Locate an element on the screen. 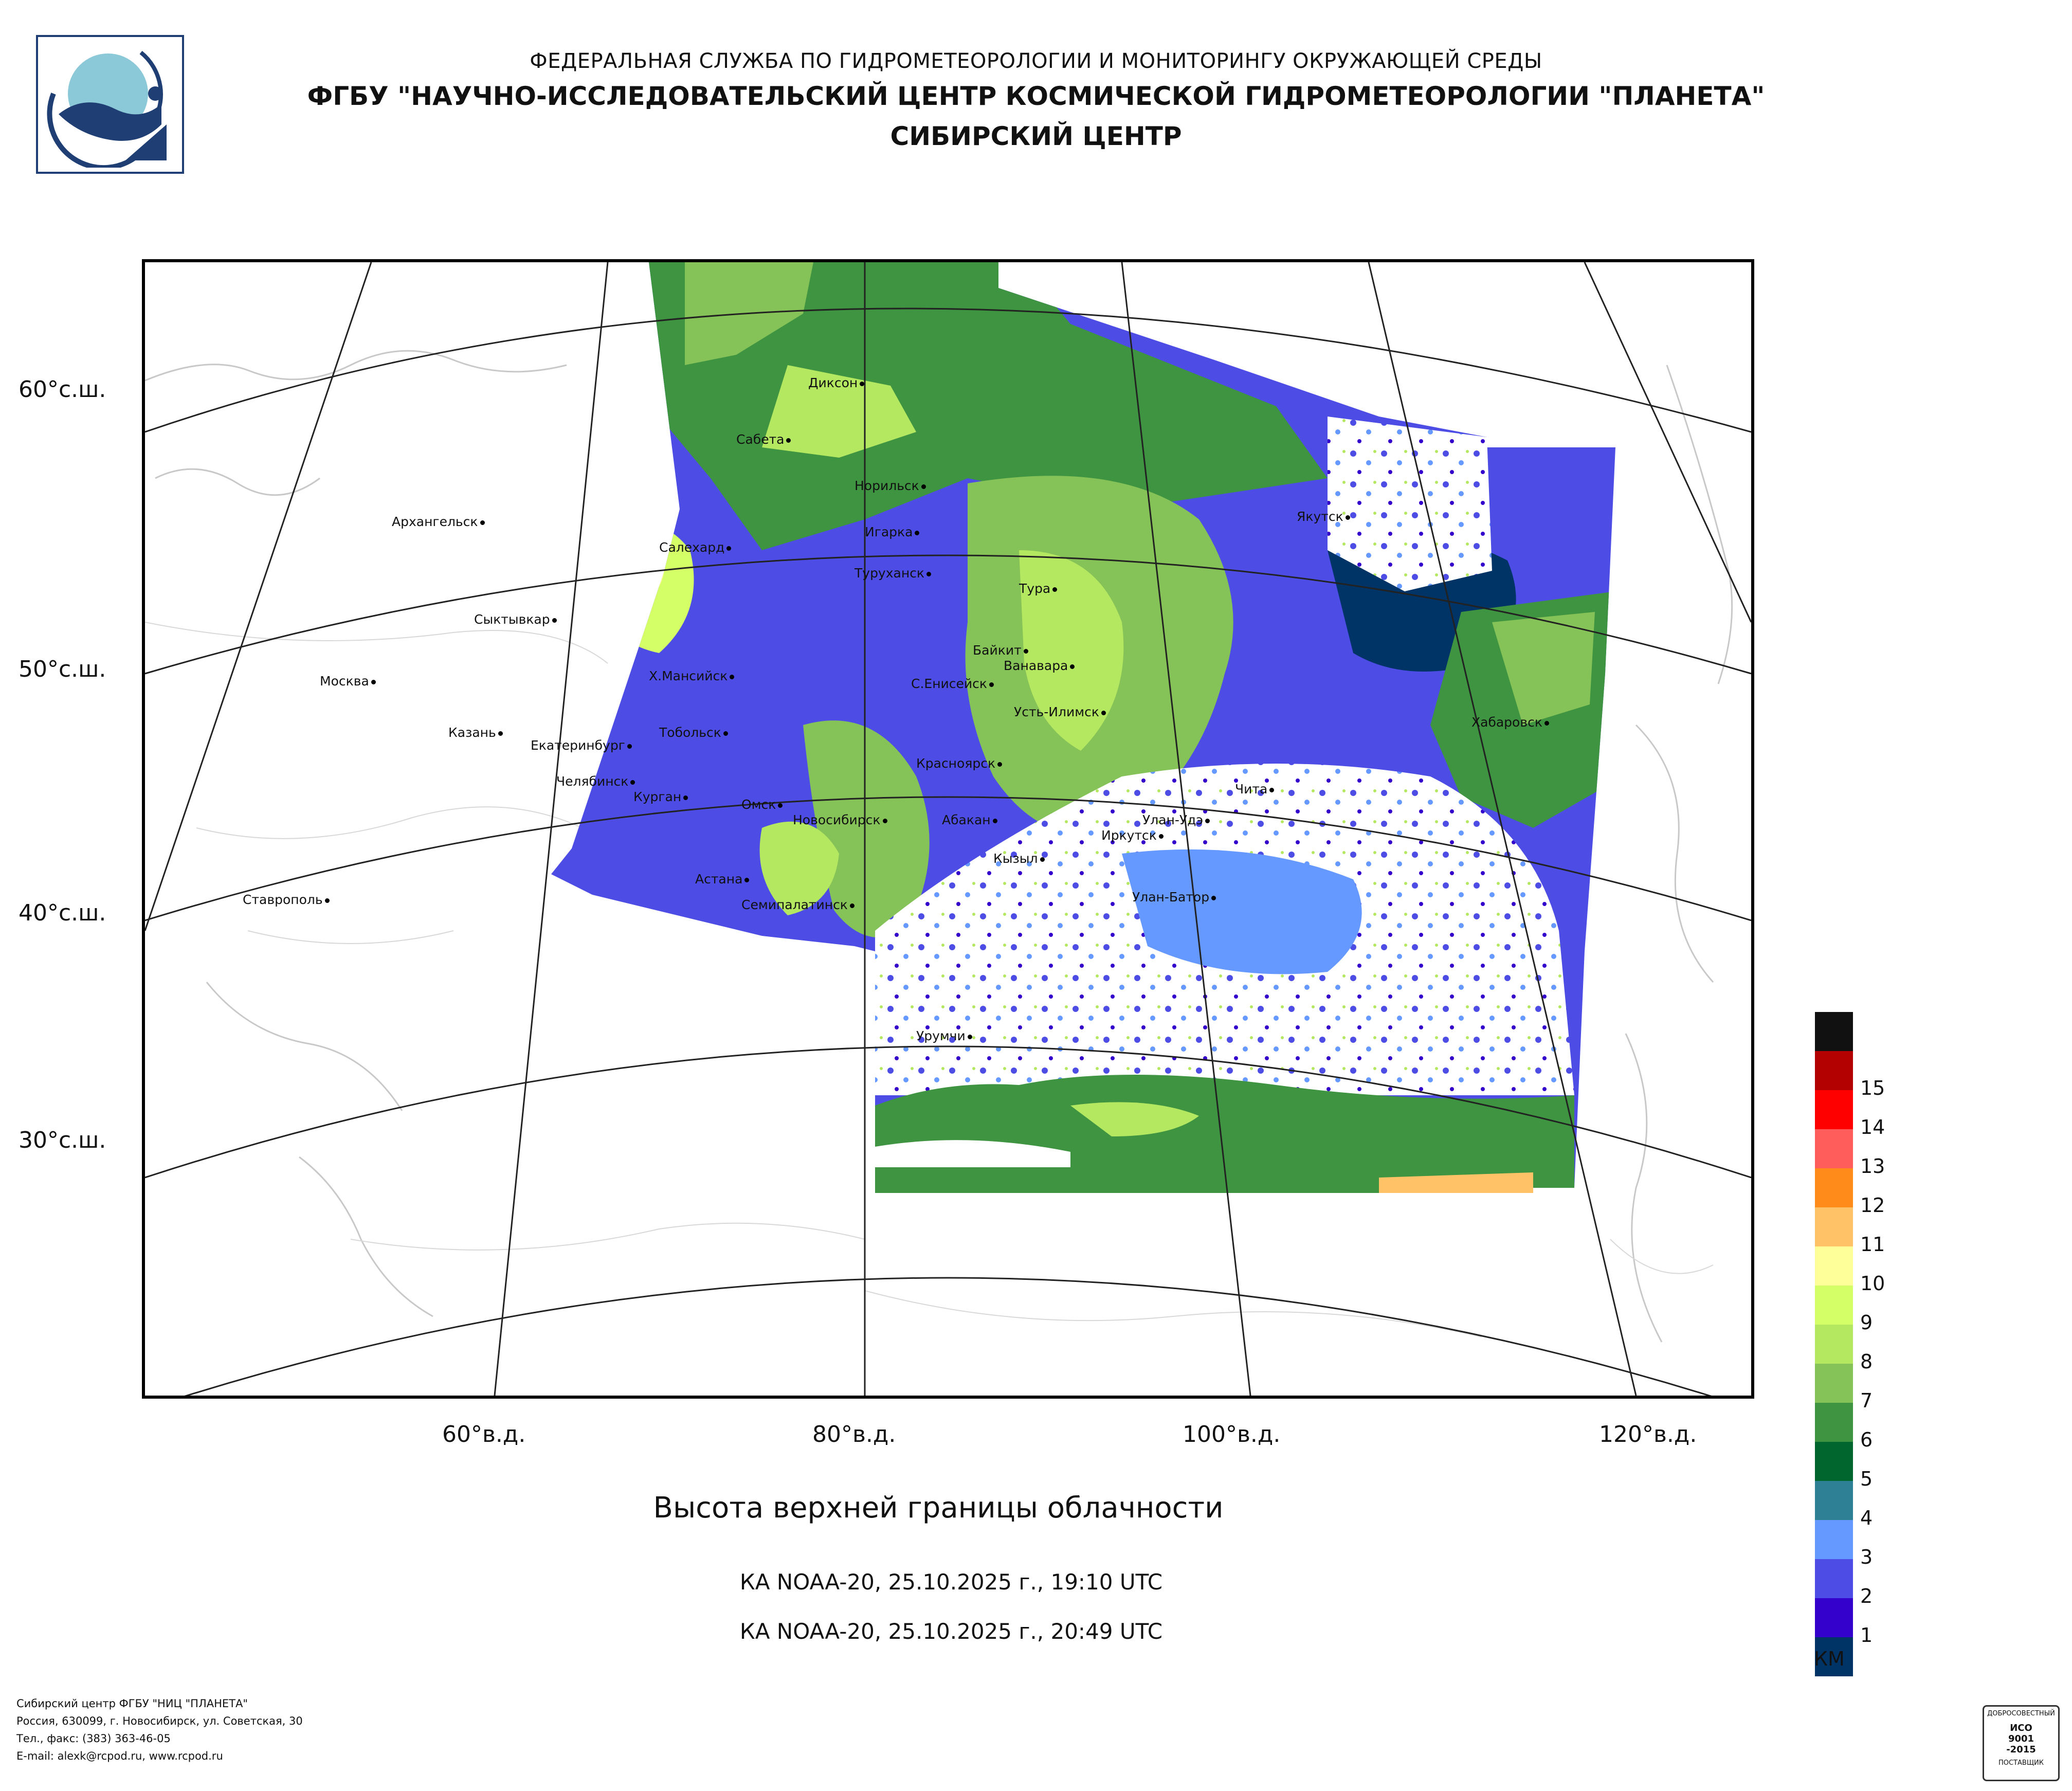  city-astana: Астана is located at coordinates (722, 879).